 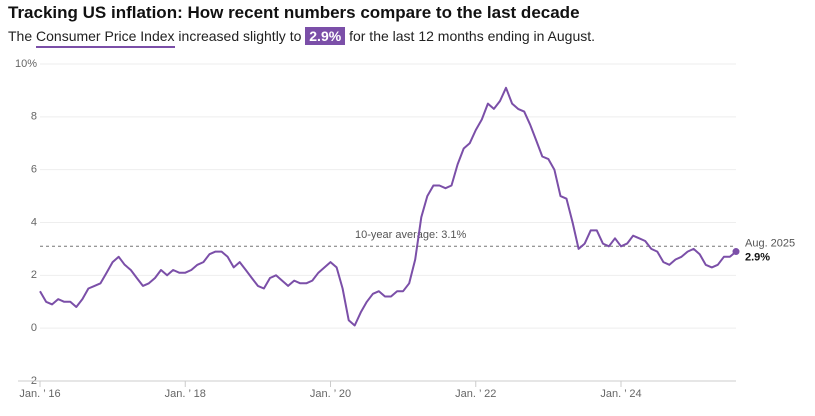 What do you see at coordinates (330, 394) in the screenshot?
I see `x-tick-label: Jan. ’ 20` at bounding box center [330, 394].